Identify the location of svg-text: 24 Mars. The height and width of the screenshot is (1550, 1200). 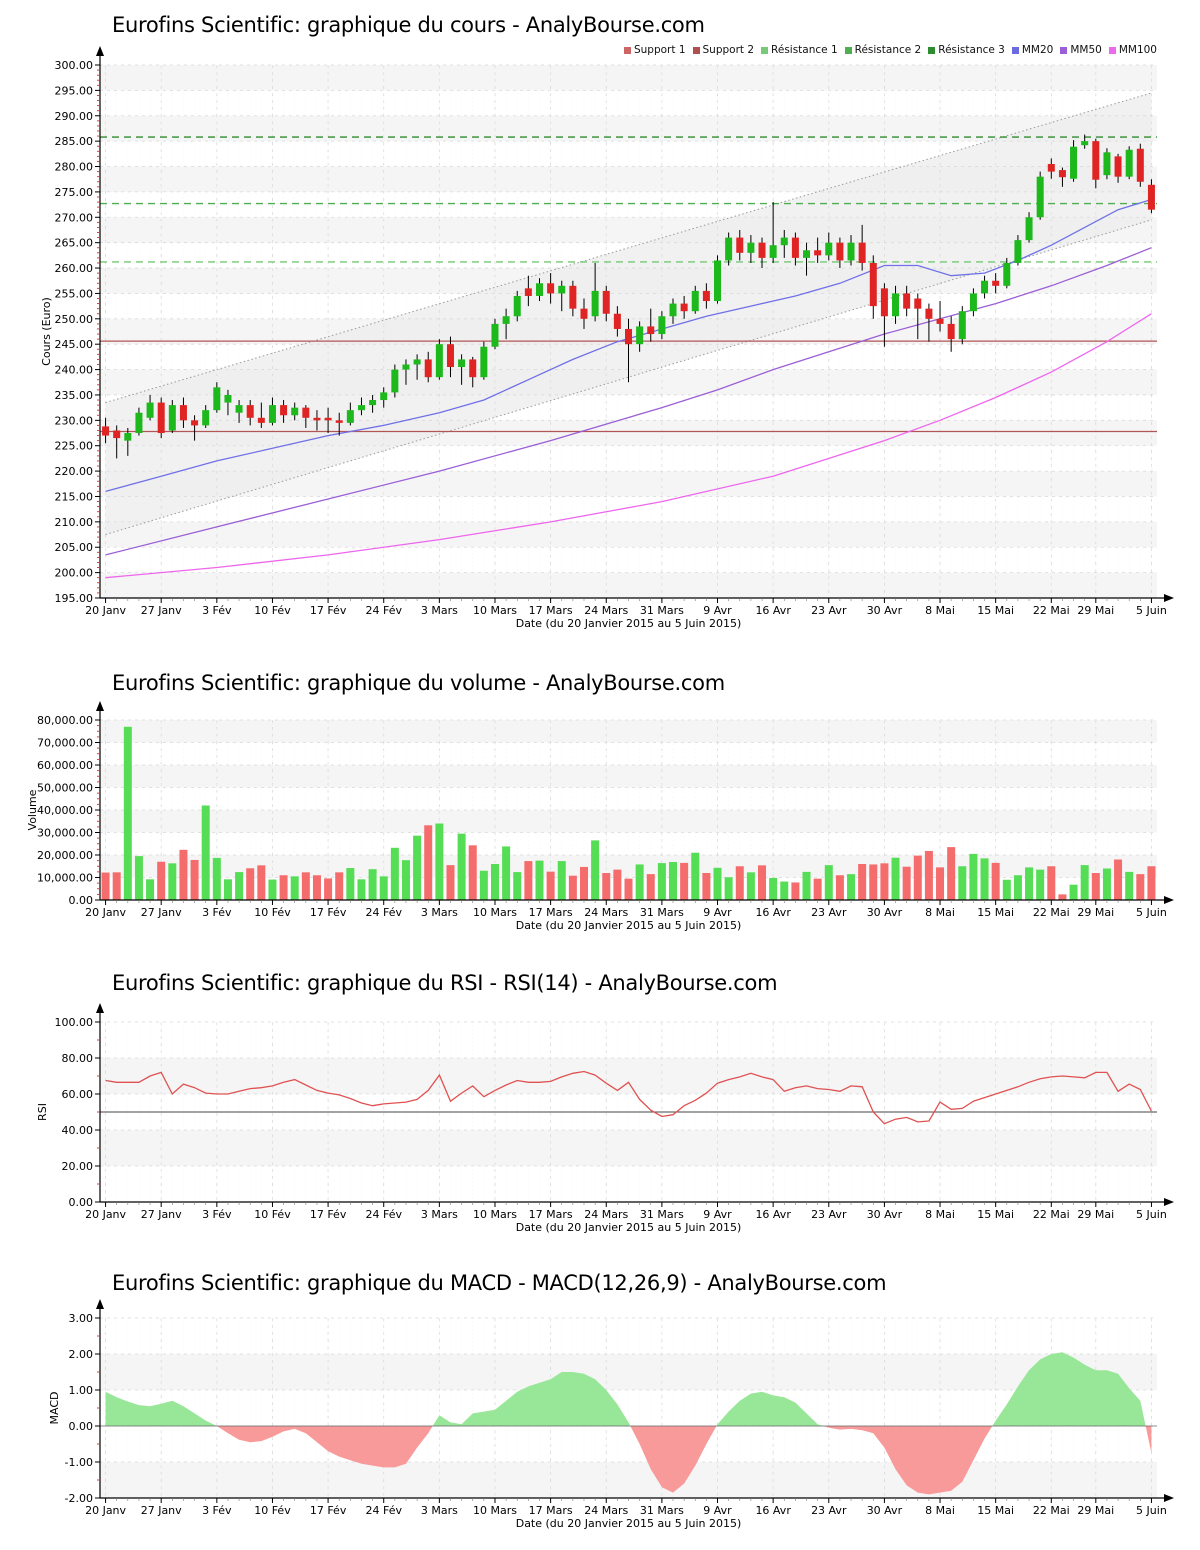
(606, 1214).